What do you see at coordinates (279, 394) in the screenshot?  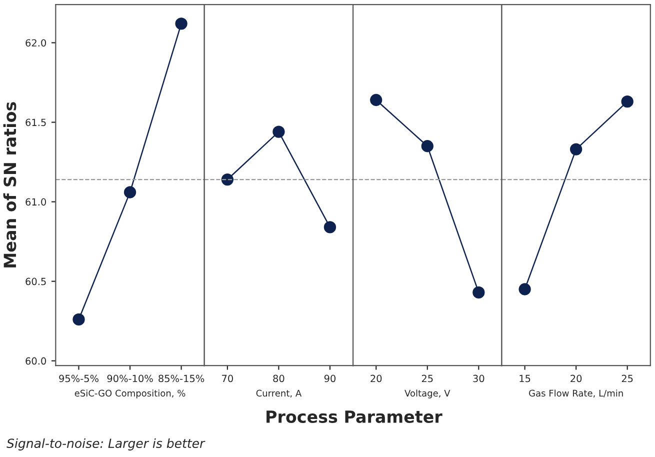 I see `x-axis-title: Current, A` at bounding box center [279, 394].